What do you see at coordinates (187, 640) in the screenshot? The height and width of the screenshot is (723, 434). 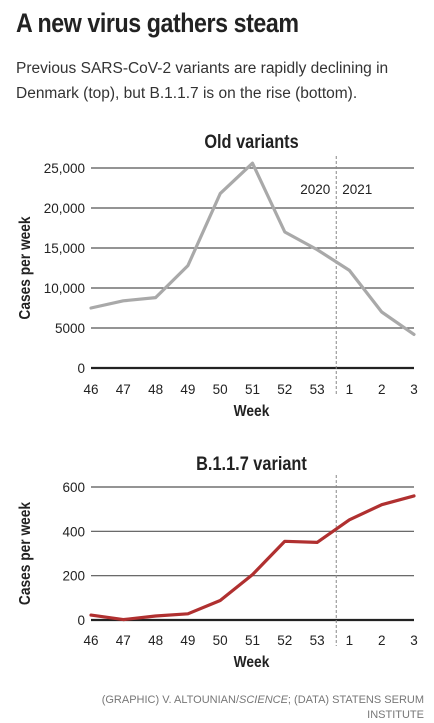 I see `xtick-label-1-3: 49` at bounding box center [187, 640].